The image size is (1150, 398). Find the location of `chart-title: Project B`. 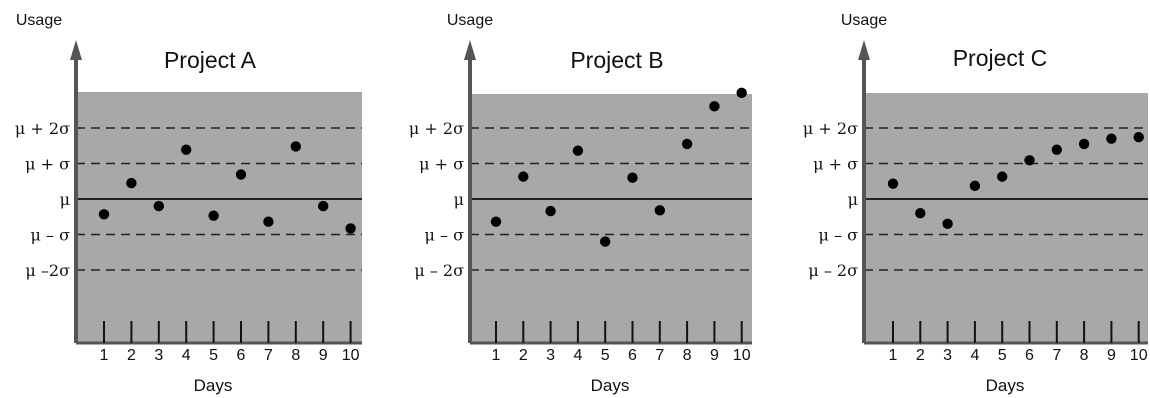

chart-title: Project B is located at coordinates (616, 60).